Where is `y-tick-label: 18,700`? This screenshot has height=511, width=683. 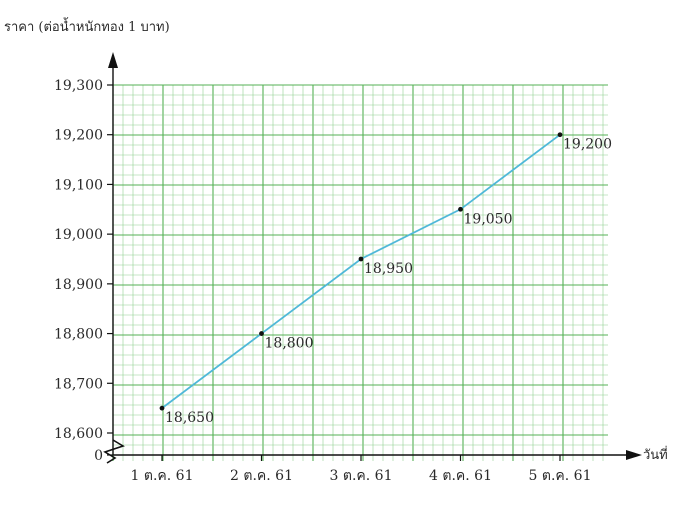 y-tick-label: 18,700 is located at coordinates (78, 384).